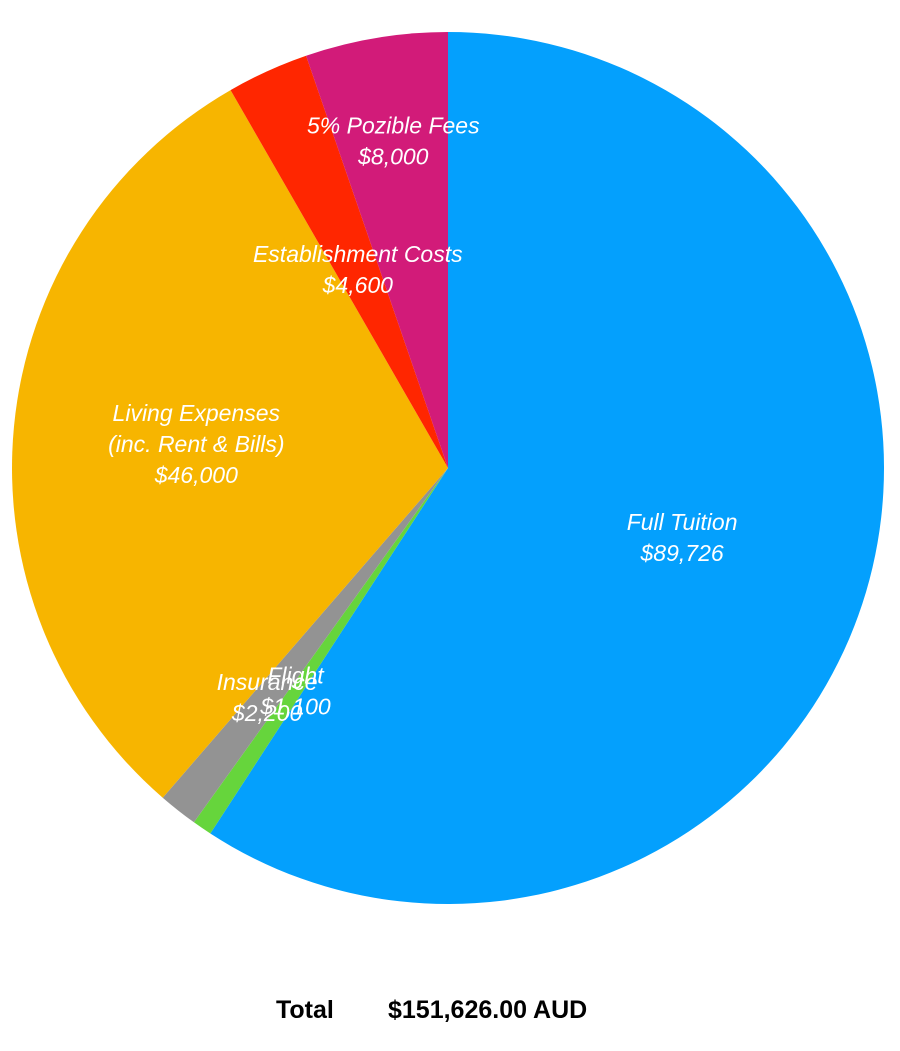 The width and height of the screenshot is (900, 1051). Describe the element at coordinates (682, 537) in the screenshot. I see `slice-label-full-tuition: Full Tuition $89,726` at that location.